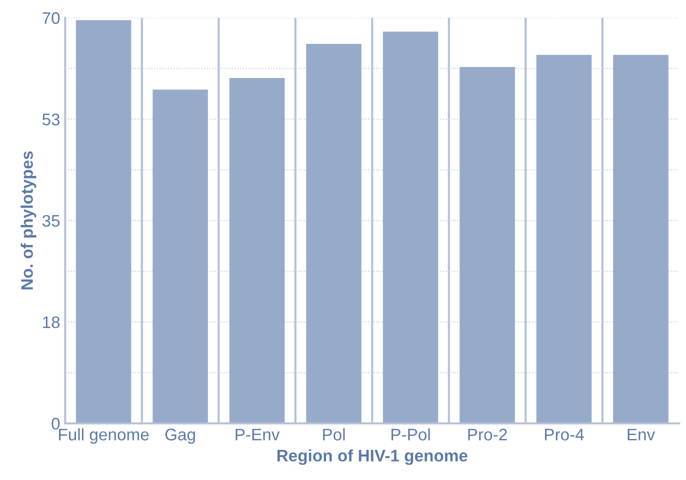 The height and width of the screenshot is (480, 686). I want to click on x-tick-label: P-Pol, so click(411, 434).